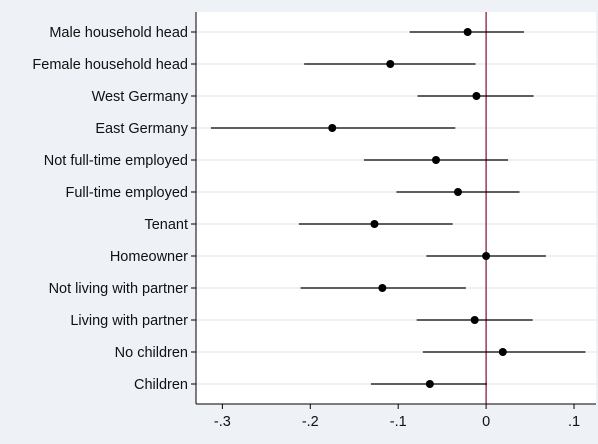 The height and width of the screenshot is (444, 598). I want to click on category-label: No children, so click(151, 353).